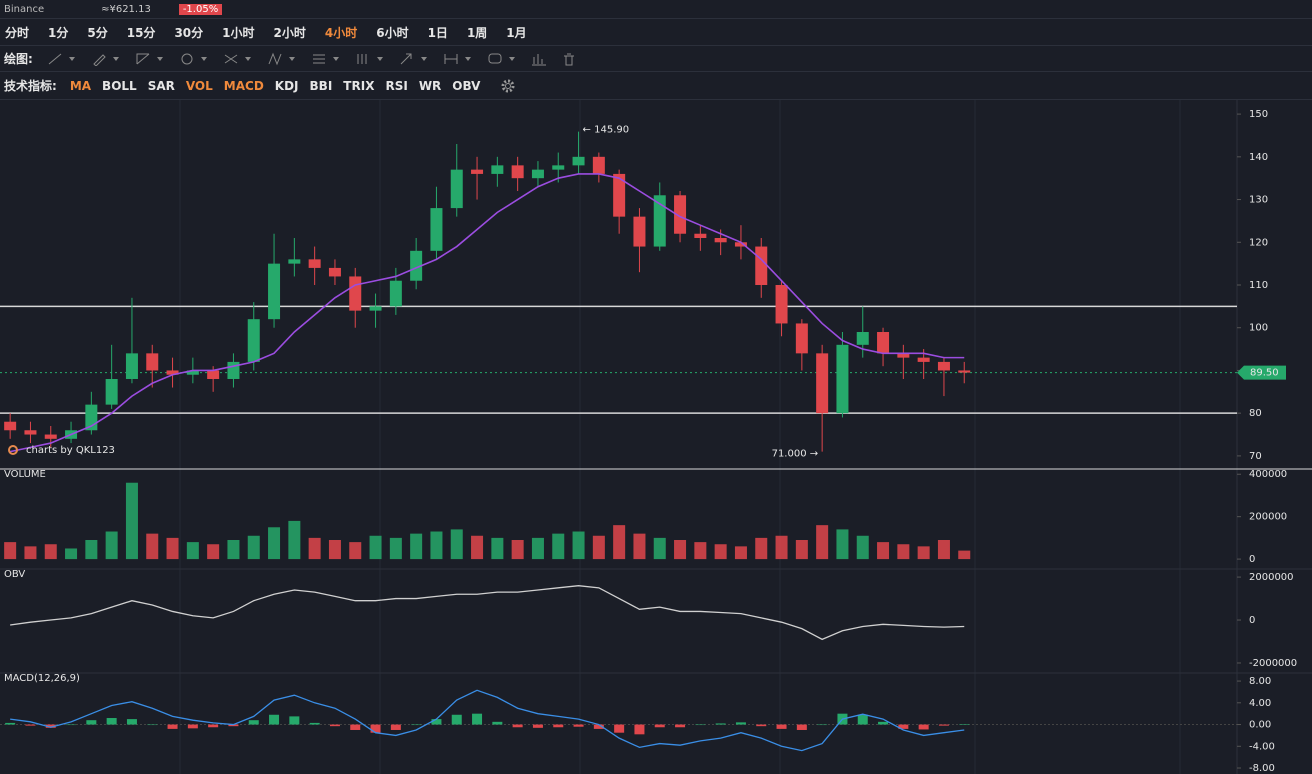  I want to click on tool-line, so click(62, 59).